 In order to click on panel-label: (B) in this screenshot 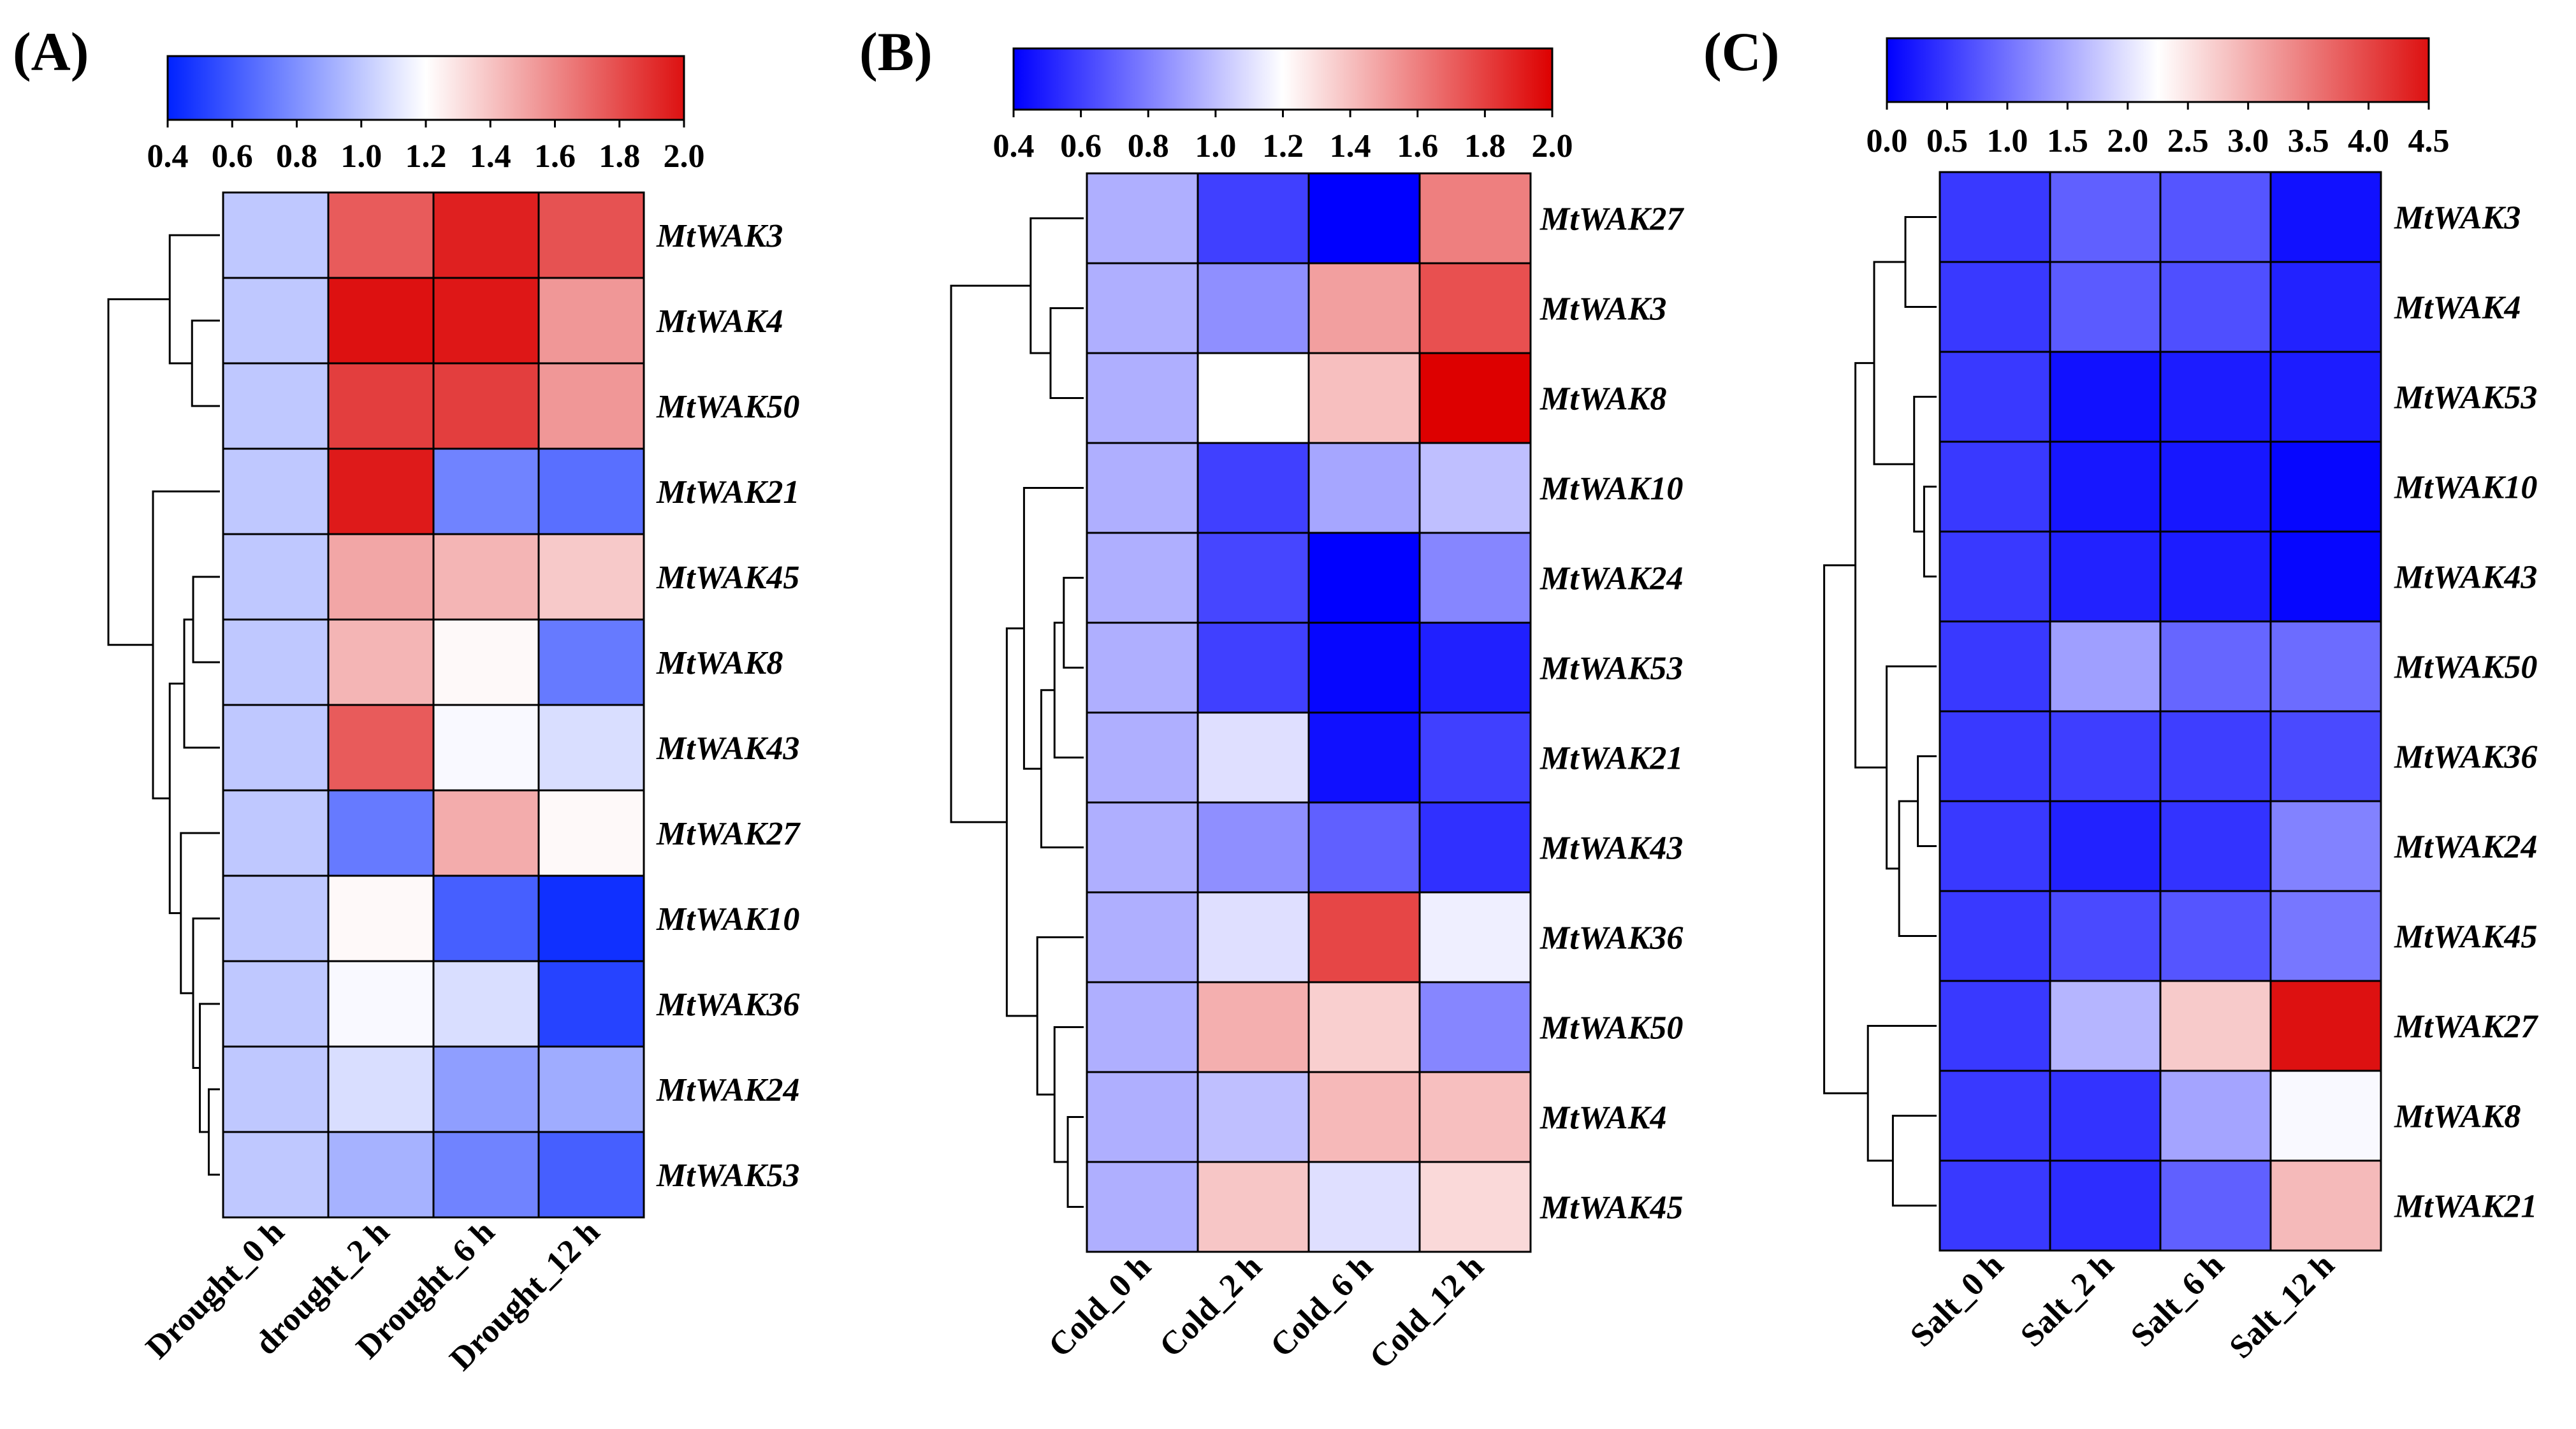, I will do `click(896, 51)`.